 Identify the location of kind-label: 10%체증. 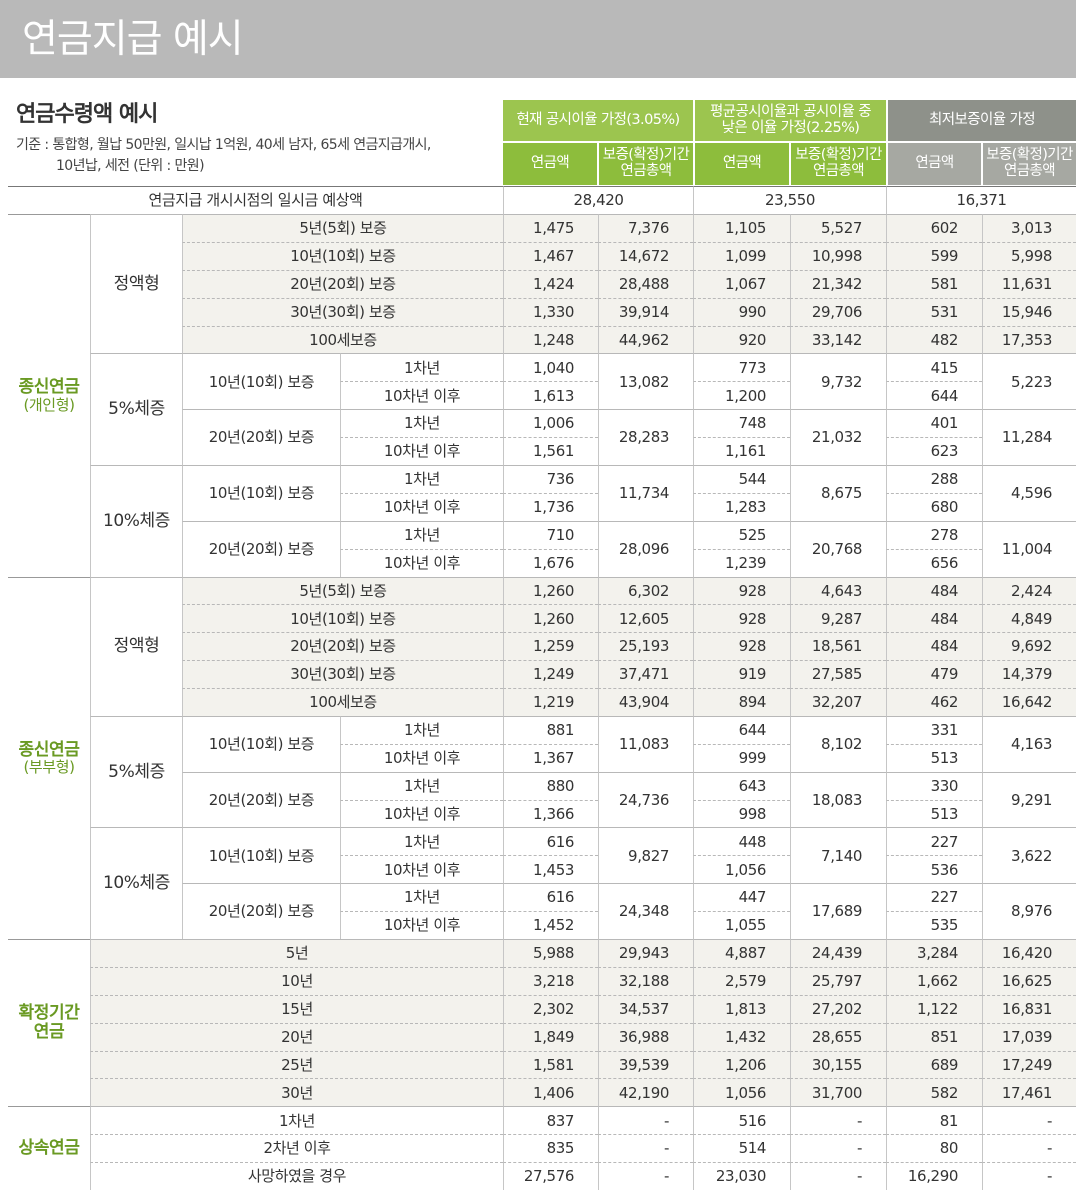
(136, 520).